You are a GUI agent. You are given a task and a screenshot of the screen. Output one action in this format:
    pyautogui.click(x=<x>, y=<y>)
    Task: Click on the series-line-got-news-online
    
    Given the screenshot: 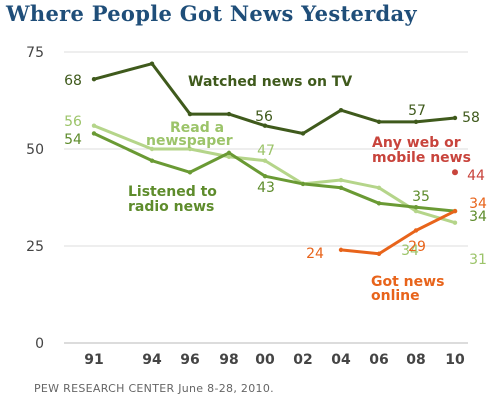 What is the action you would take?
    pyautogui.click(x=398, y=232)
    